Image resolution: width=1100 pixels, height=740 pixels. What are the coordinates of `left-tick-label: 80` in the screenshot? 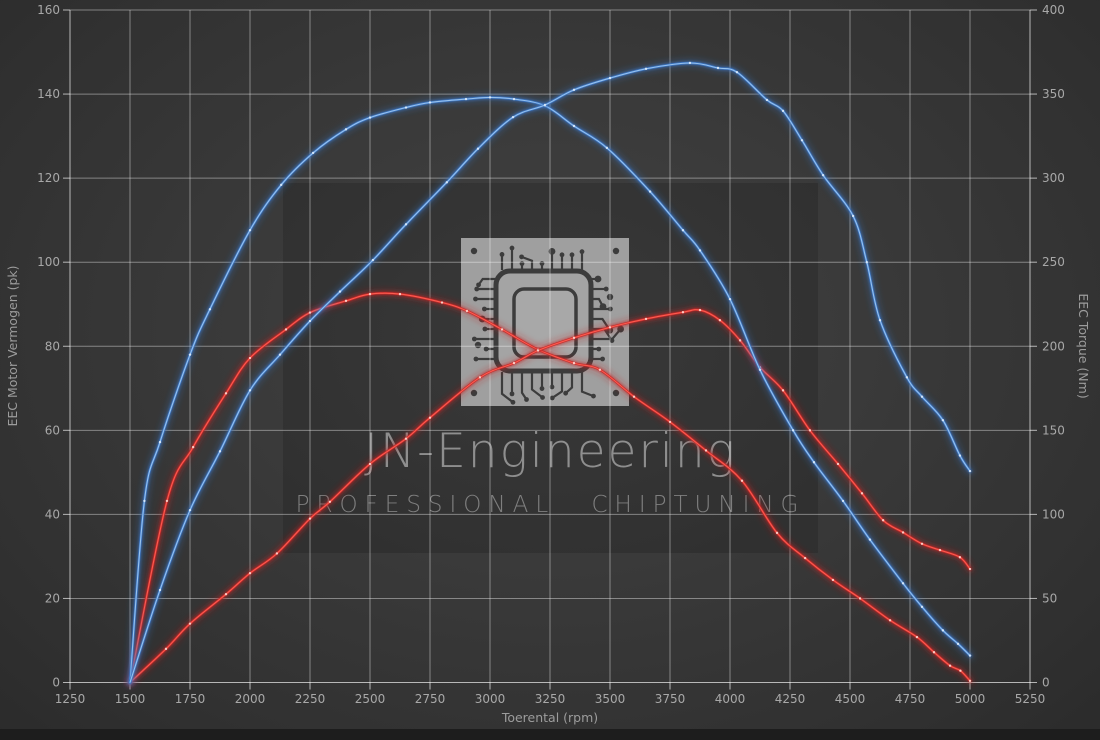 It's located at (52, 346).